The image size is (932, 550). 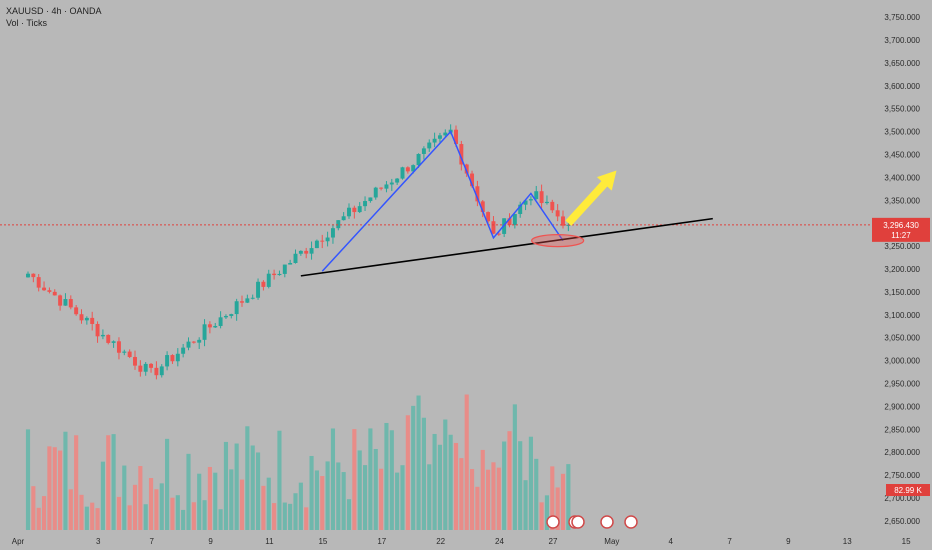 I want to click on volume-badge, so click(x=908, y=490).